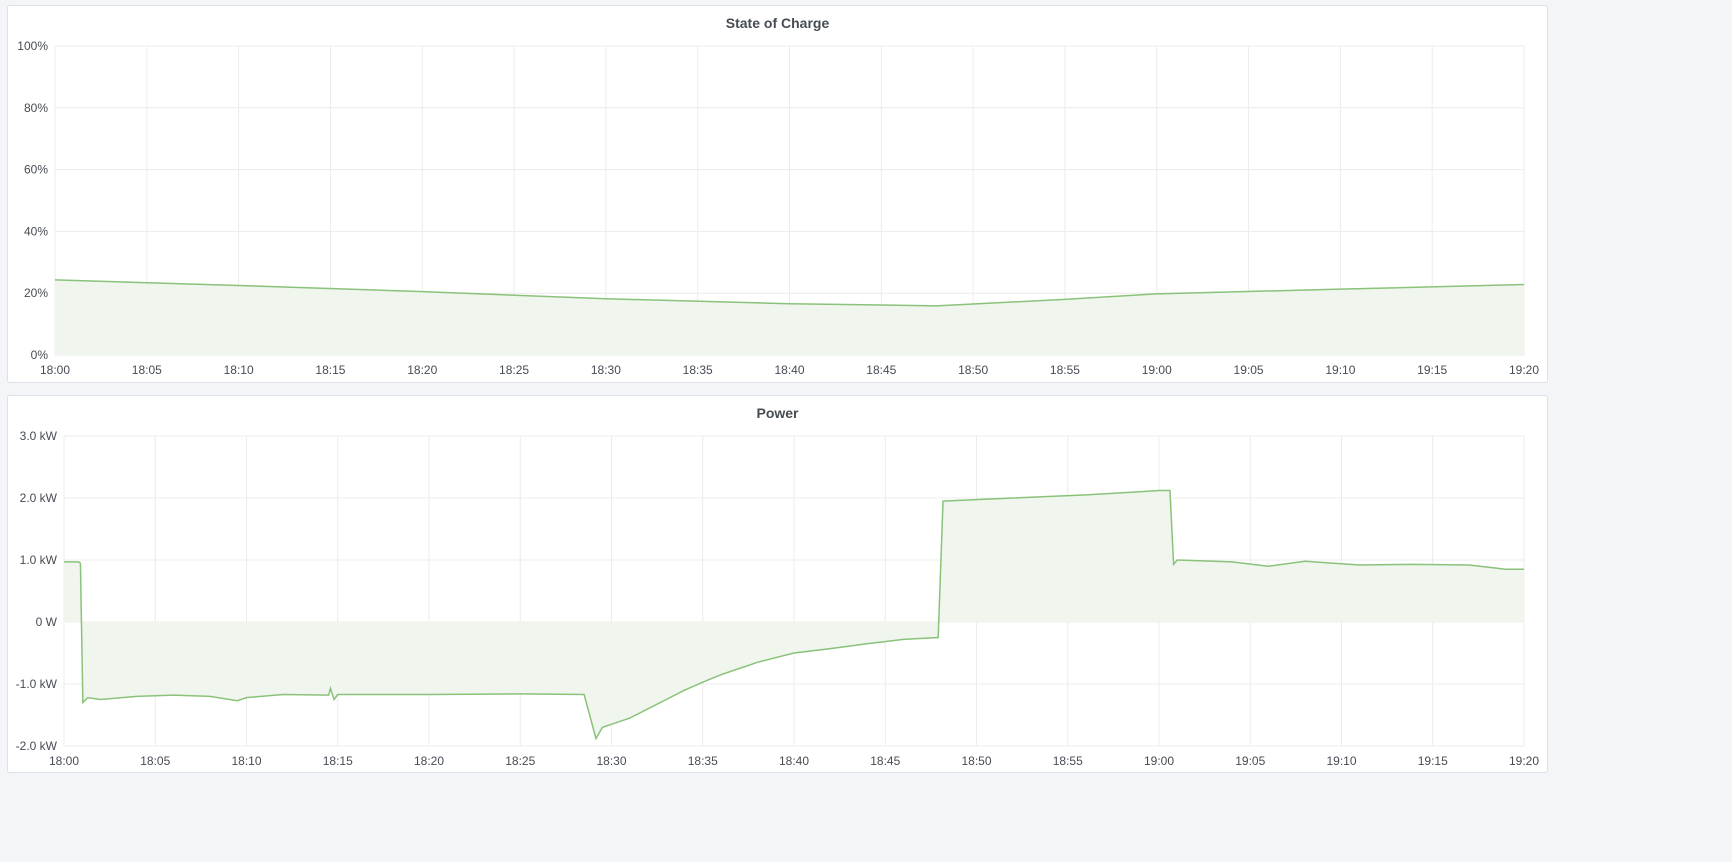 The image size is (1732, 862). What do you see at coordinates (39, 560) in the screenshot?
I see `y-tick-label: 1.0 kW` at bounding box center [39, 560].